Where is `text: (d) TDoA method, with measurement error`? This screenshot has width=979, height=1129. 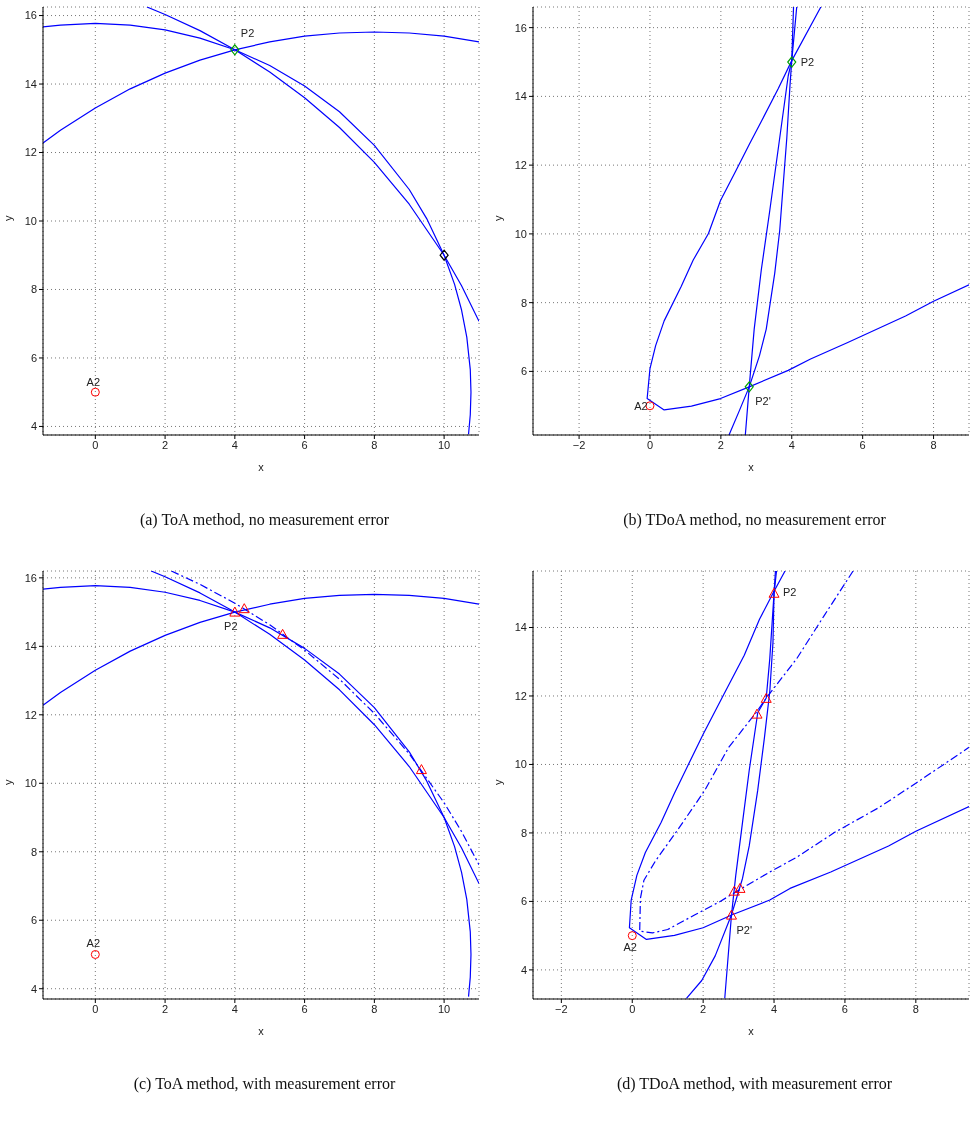
text: (d) TDoA method, with measurement error is located at coordinates (754, 1084).